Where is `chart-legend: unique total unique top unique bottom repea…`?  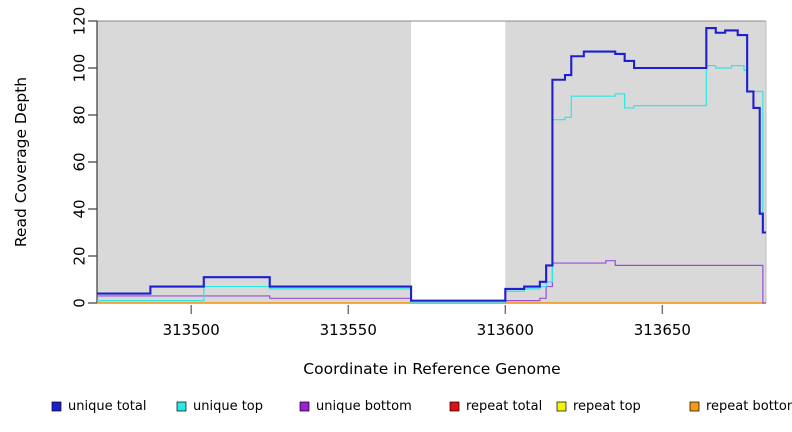 chart-legend: unique total unique top unique bottom repea… is located at coordinates (421, 406).